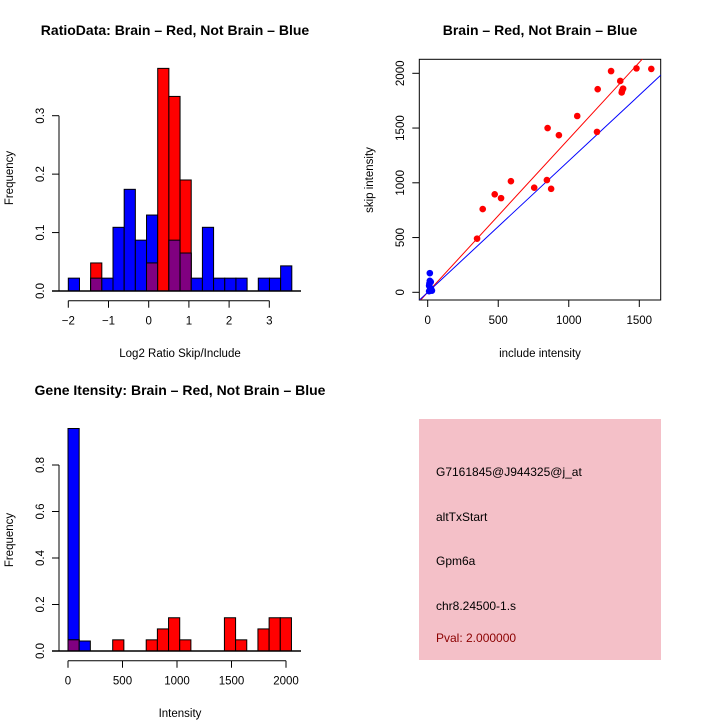 Image resolution: width=720 pixels, height=720 pixels. What do you see at coordinates (401, 74) in the screenshot?
I see `scatter-y-tick-label: 2000` at bounding box center [401, 74].